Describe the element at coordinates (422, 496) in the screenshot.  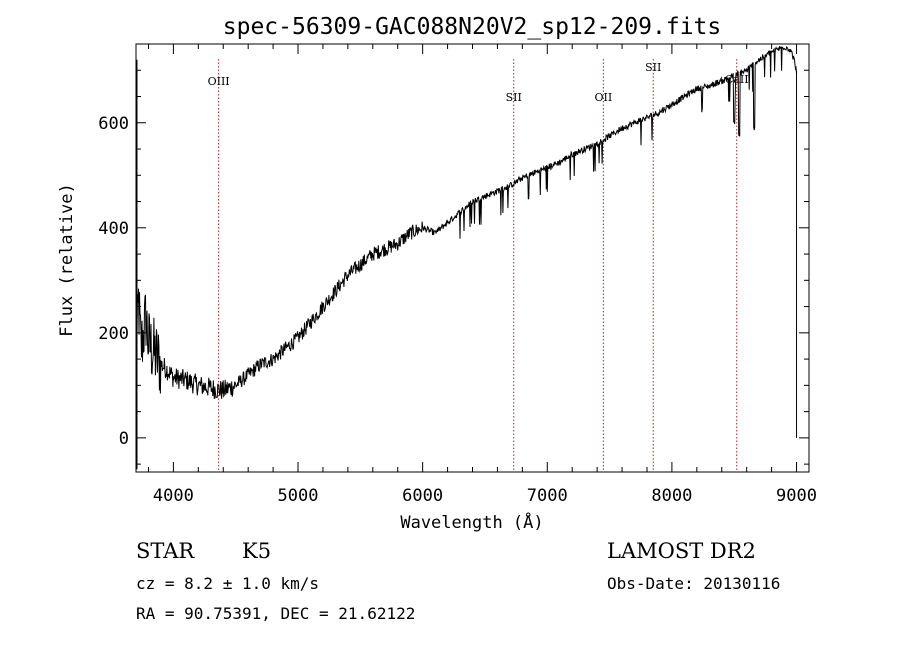
I see `x-tick-label: 6000` at that location.